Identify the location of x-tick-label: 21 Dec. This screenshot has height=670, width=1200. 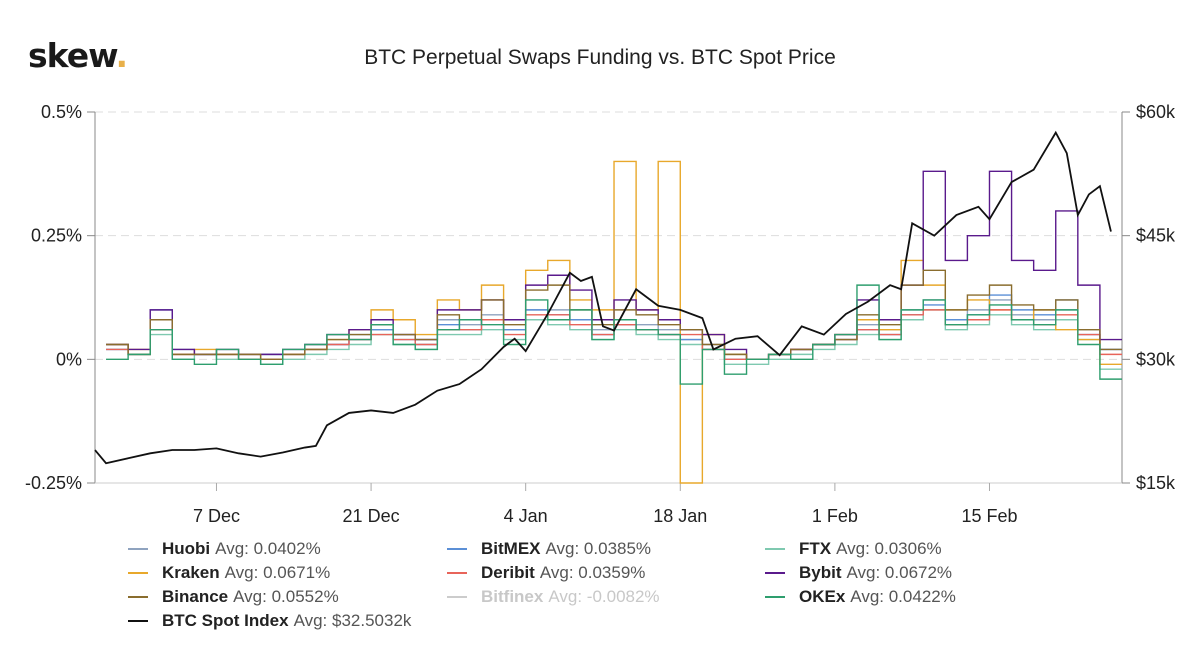
(371, 516).